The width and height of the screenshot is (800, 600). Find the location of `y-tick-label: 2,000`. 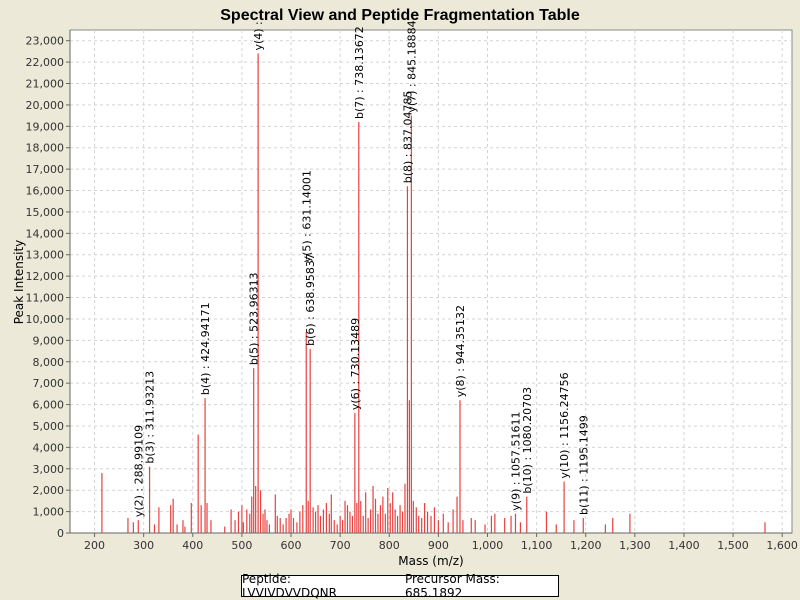

y-tick-label: 2,000 is located at coordinates (49, 490).